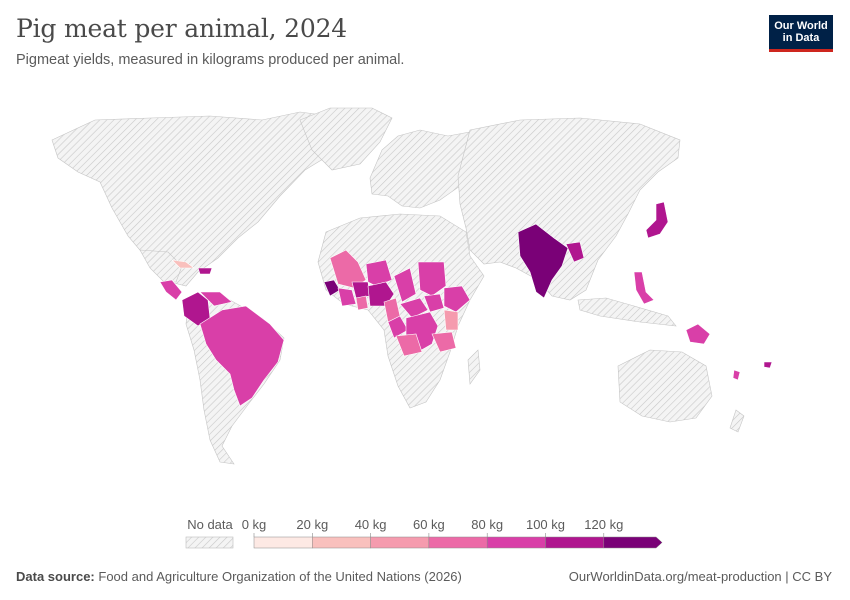 The width and height of the screenshot is (850, 600). What do you see at coordinates (545, 524) in the screenshot?
I see `legend-tick-label: 100 kg` at bounding box center [545, 524].